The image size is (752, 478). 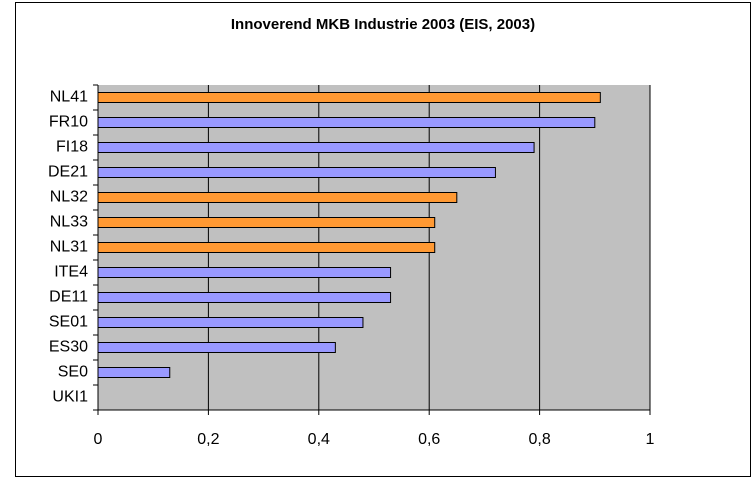 What do you see at coordinates (208, 439) in the screenshot?
I see `x-tick-label: 0,2` at bounding box center [208, 439].